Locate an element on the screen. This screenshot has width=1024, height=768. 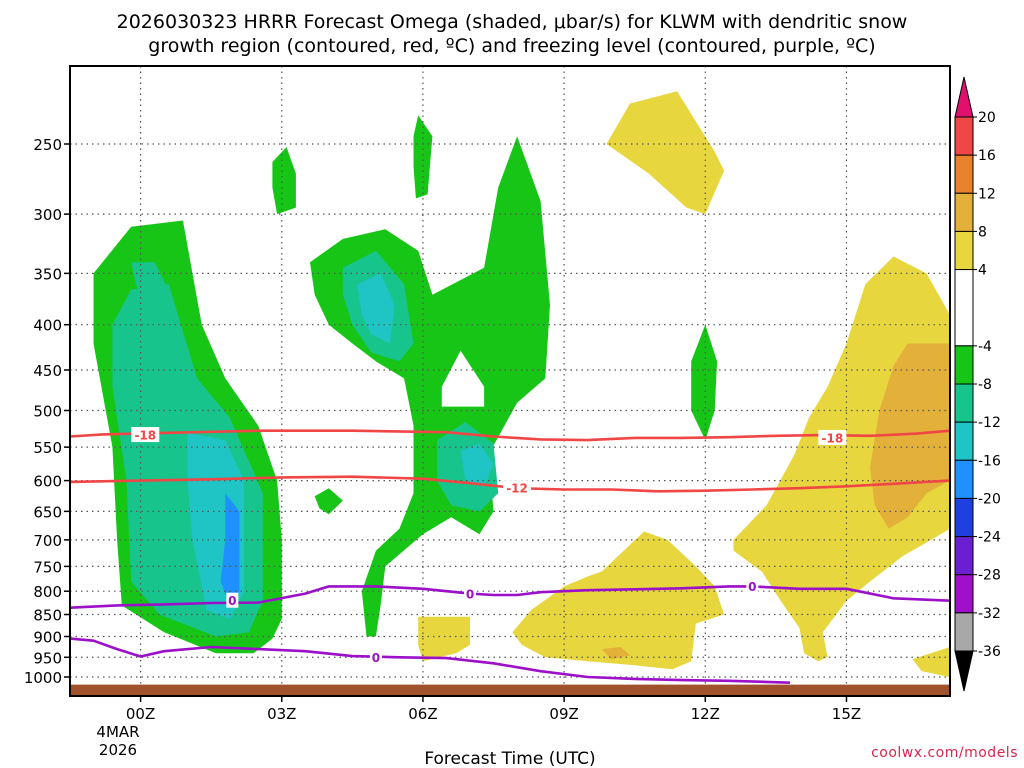
rising-motion-column-2-strong-core is located at coordinates (376, 308).